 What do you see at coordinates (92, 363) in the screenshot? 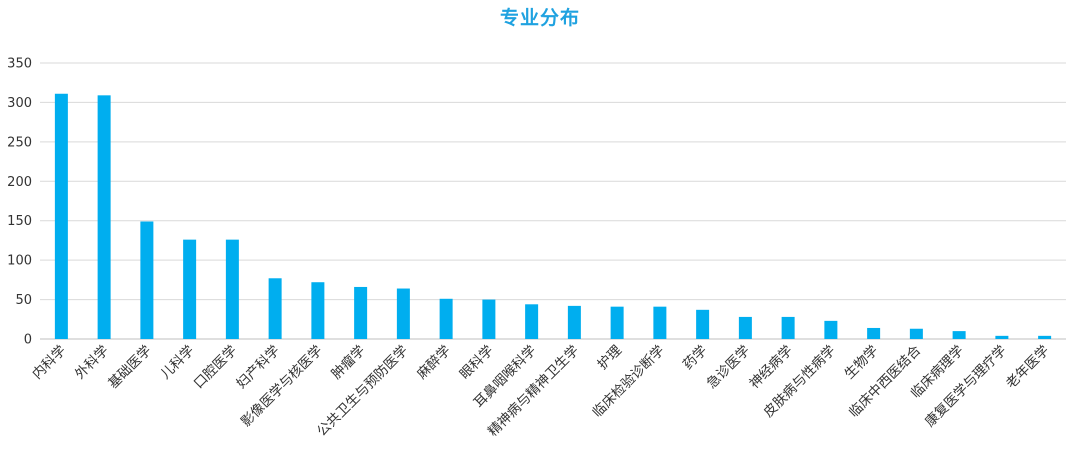
I see `x-tick-label: 外科学` at bounding box center [92, 363].